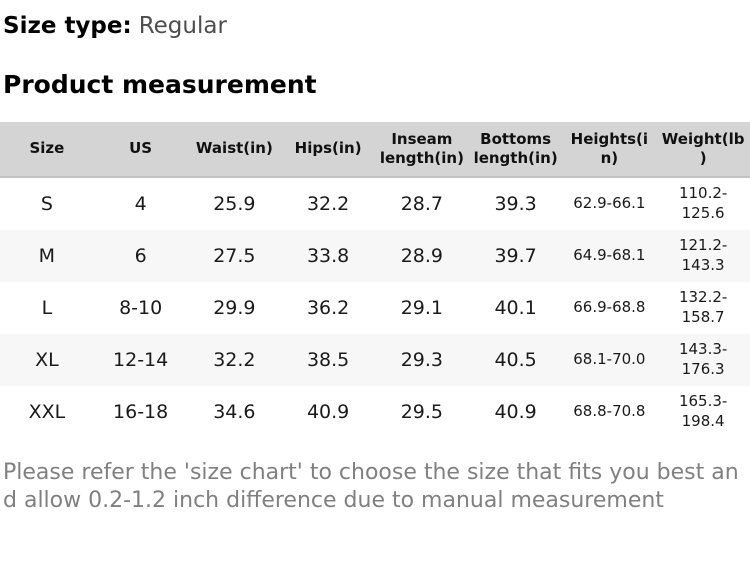  Describe the element at coordinates (234, 307) in the screenshot. I see `cell-waist: 29.9` at that location.